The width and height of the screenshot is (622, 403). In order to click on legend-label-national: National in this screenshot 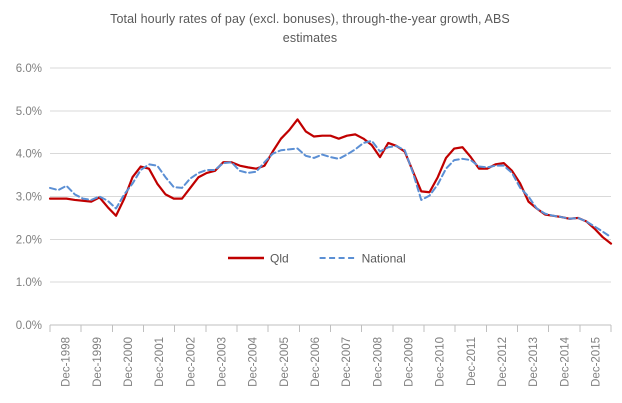, I will do `click(384, 259)`.